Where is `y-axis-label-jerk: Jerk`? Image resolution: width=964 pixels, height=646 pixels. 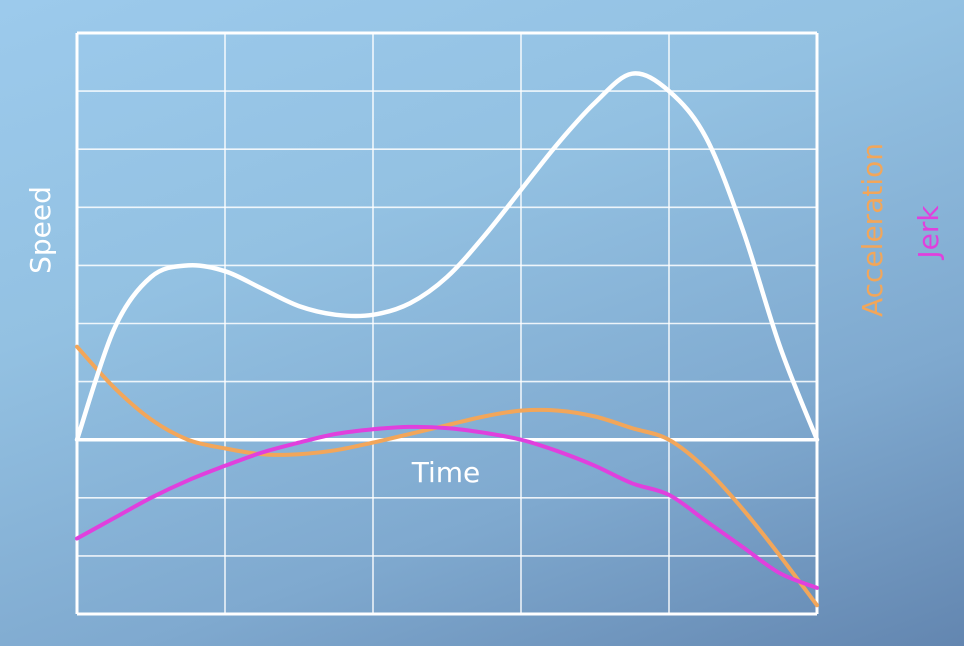 y-axis-label-jerk: Jerk is located at coordinates (928, 233).